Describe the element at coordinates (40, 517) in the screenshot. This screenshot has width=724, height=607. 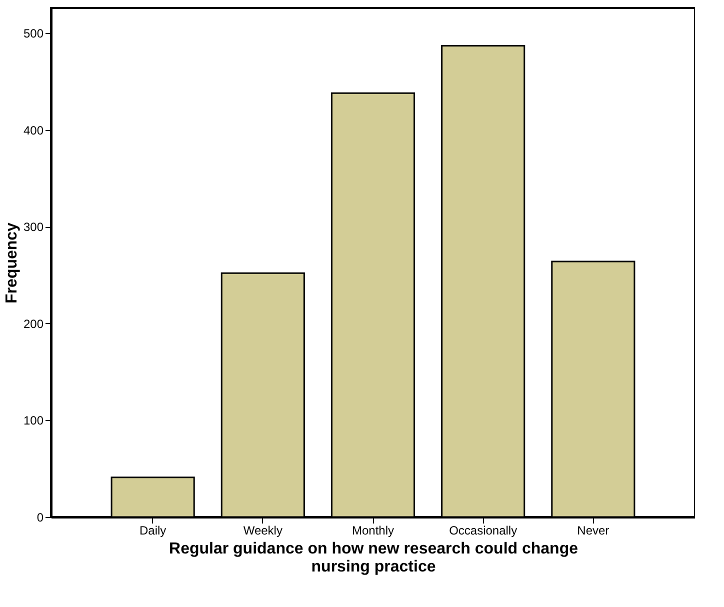
I see `y-tick-label: 0` at that location.